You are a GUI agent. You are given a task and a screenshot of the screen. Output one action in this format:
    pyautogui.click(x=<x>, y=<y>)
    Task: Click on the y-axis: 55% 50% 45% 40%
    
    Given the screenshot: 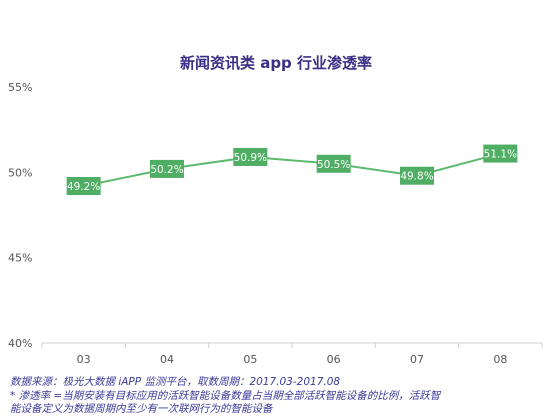 What is the action you would take?
    pyautogui.click(x=20, y=215)
    